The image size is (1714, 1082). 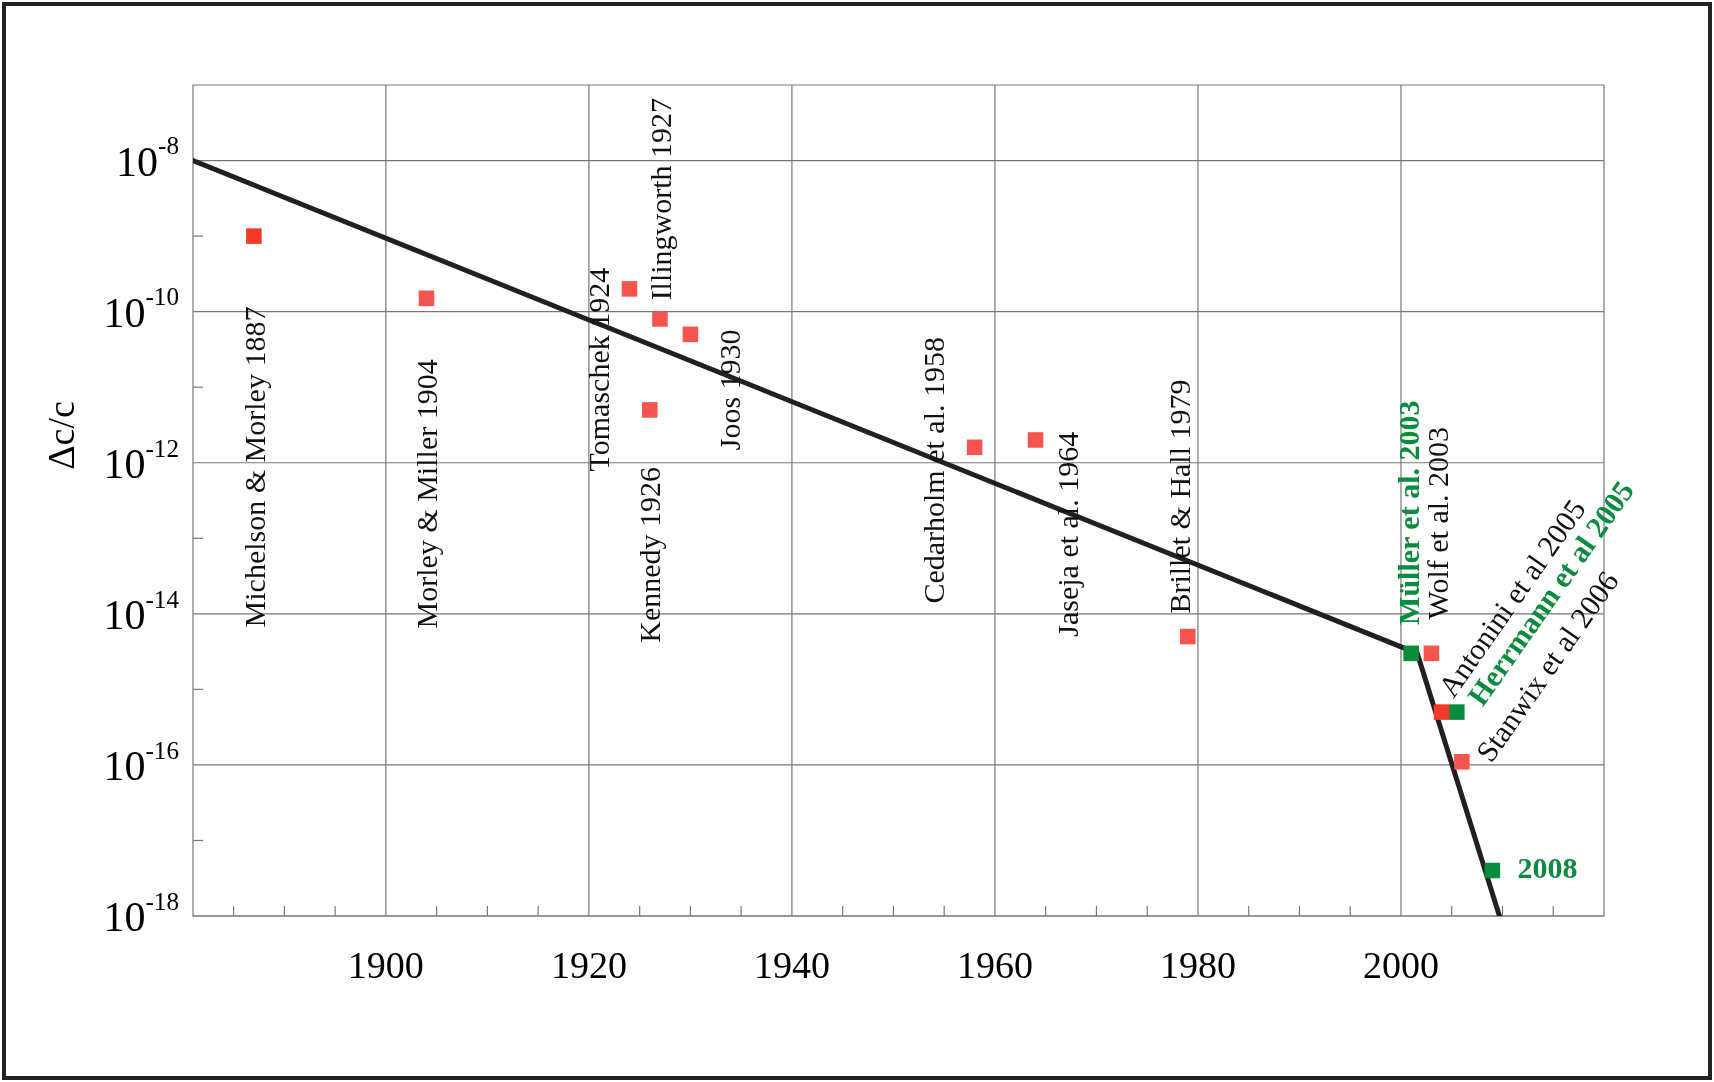 I want to click on text: Michelson & Morley 1887, so click(x=255, y=467).